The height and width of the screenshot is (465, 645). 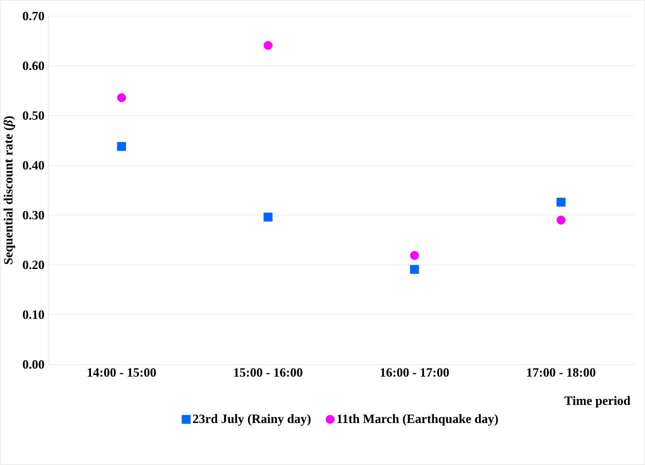 I want to click on y-axis-title: Sequential discount rate (β), so click(x=10, y=190).